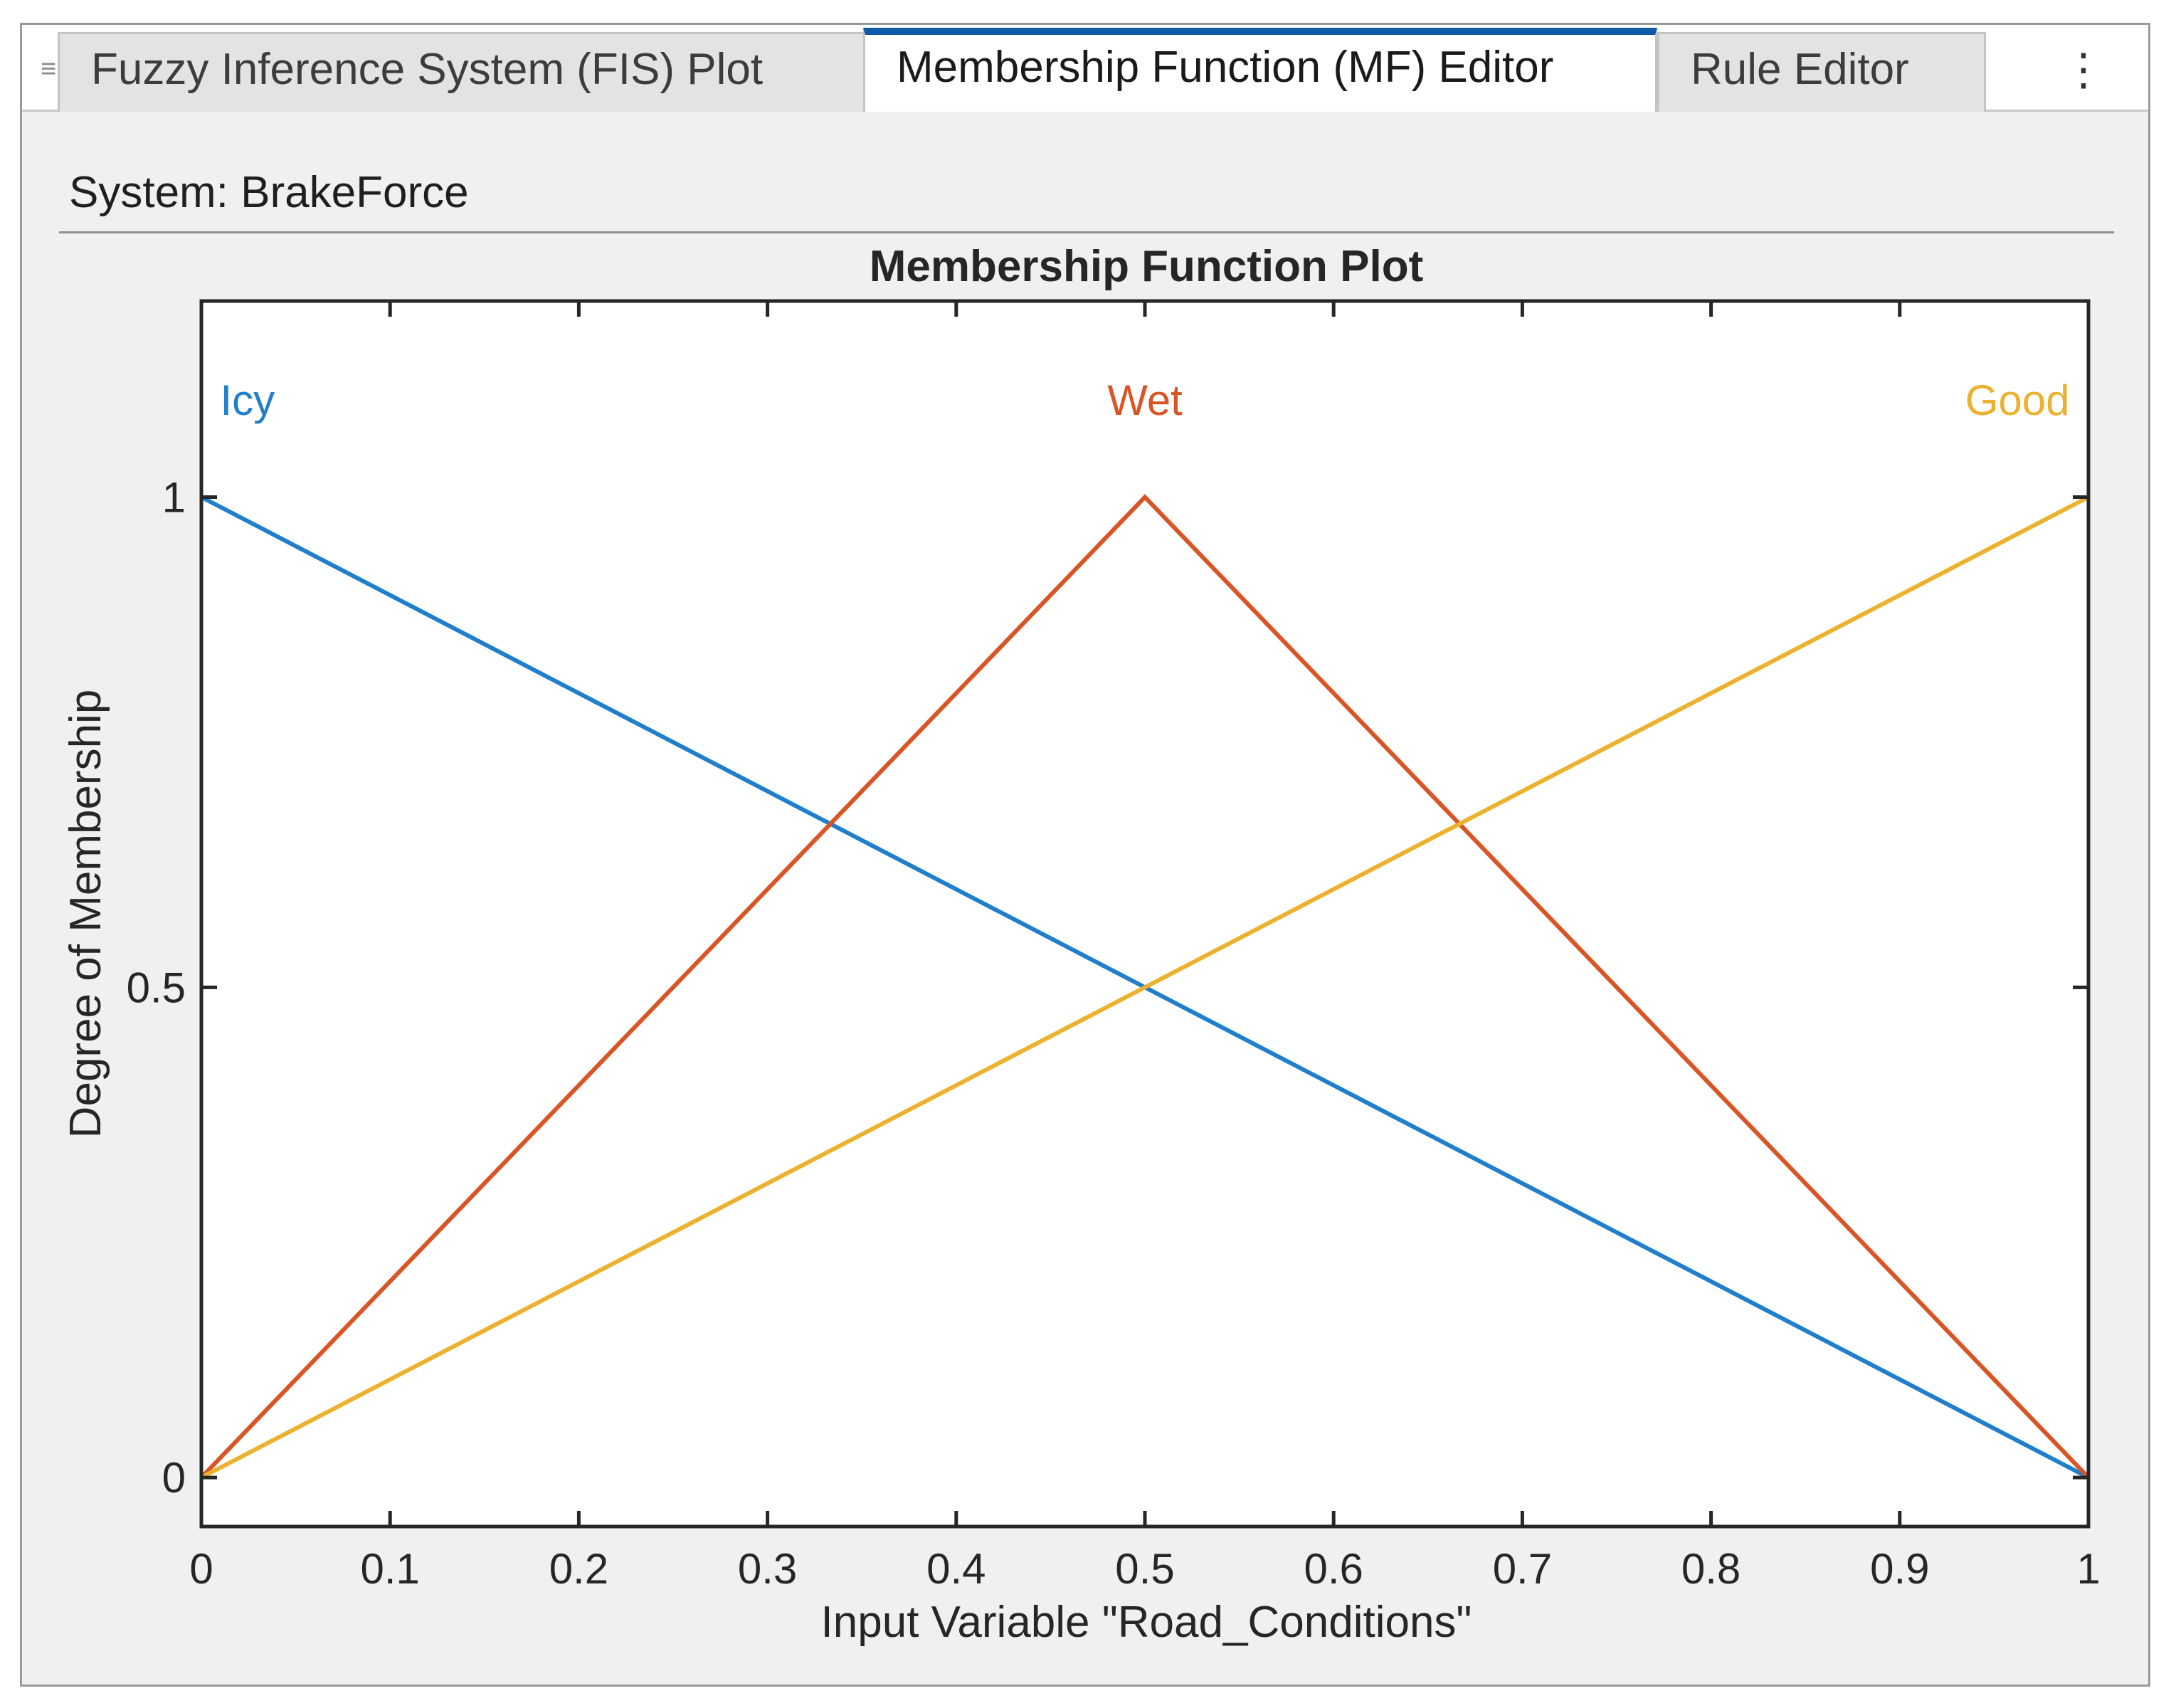 Image resolution: width=2171 pixels, height=1708 pixels. What do you see at coordinates (49, 69) in the screenshot?
I see `drag-grip-icon: ≡` at bounding box center [49, 69].